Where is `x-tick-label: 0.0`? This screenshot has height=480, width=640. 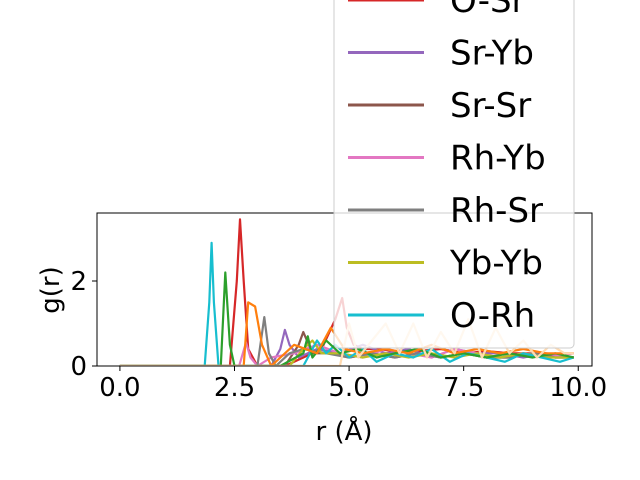 x-tick-label: 0.0 is located at coordinates (119, 388).